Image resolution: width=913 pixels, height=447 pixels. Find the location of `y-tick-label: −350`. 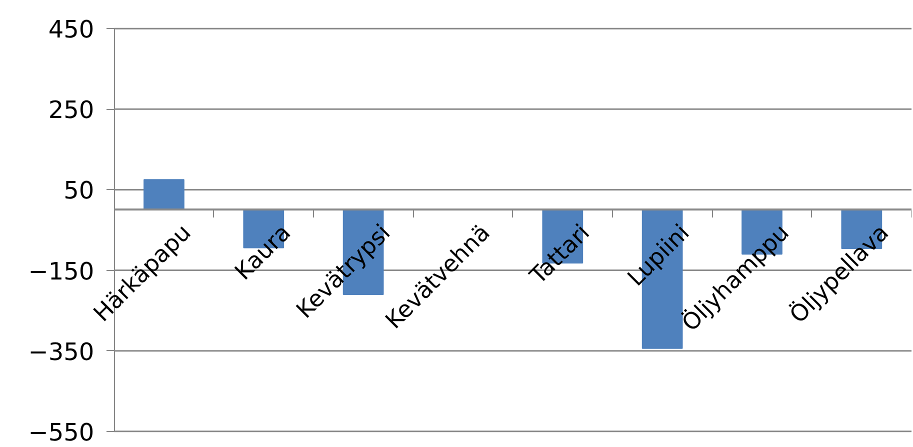

y-tick-label: −350 is located at coordinates (61, 352).